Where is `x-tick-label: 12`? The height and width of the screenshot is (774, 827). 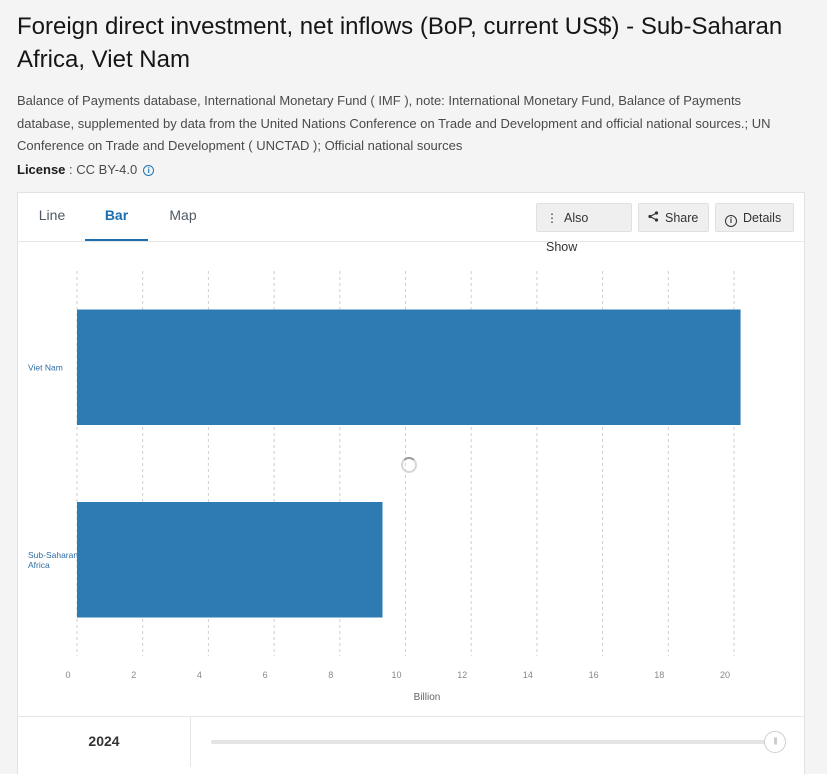
x-tick-label: 12 is located at coordinates (462, 675).